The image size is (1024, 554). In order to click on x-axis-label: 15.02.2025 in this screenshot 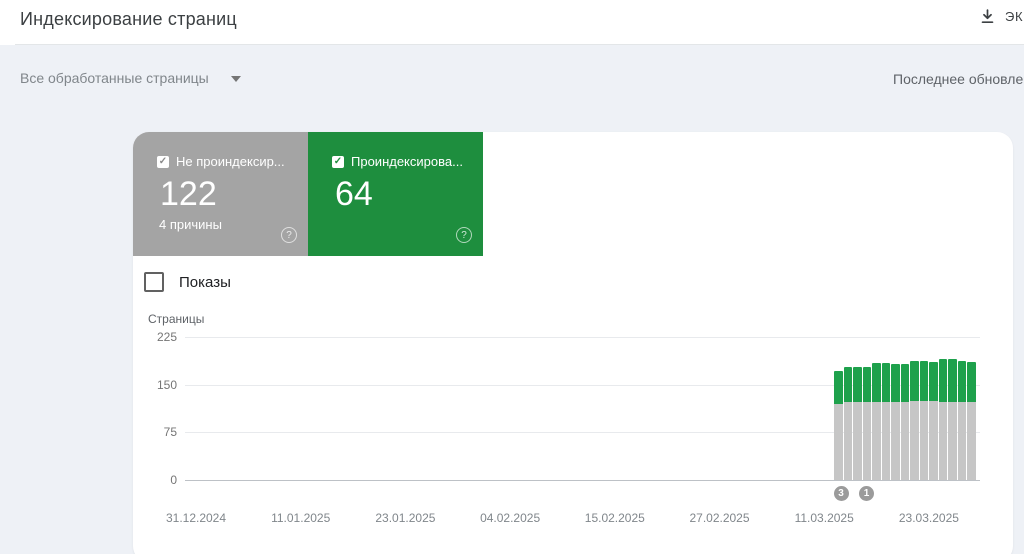, I will do `click(614, 518)`.